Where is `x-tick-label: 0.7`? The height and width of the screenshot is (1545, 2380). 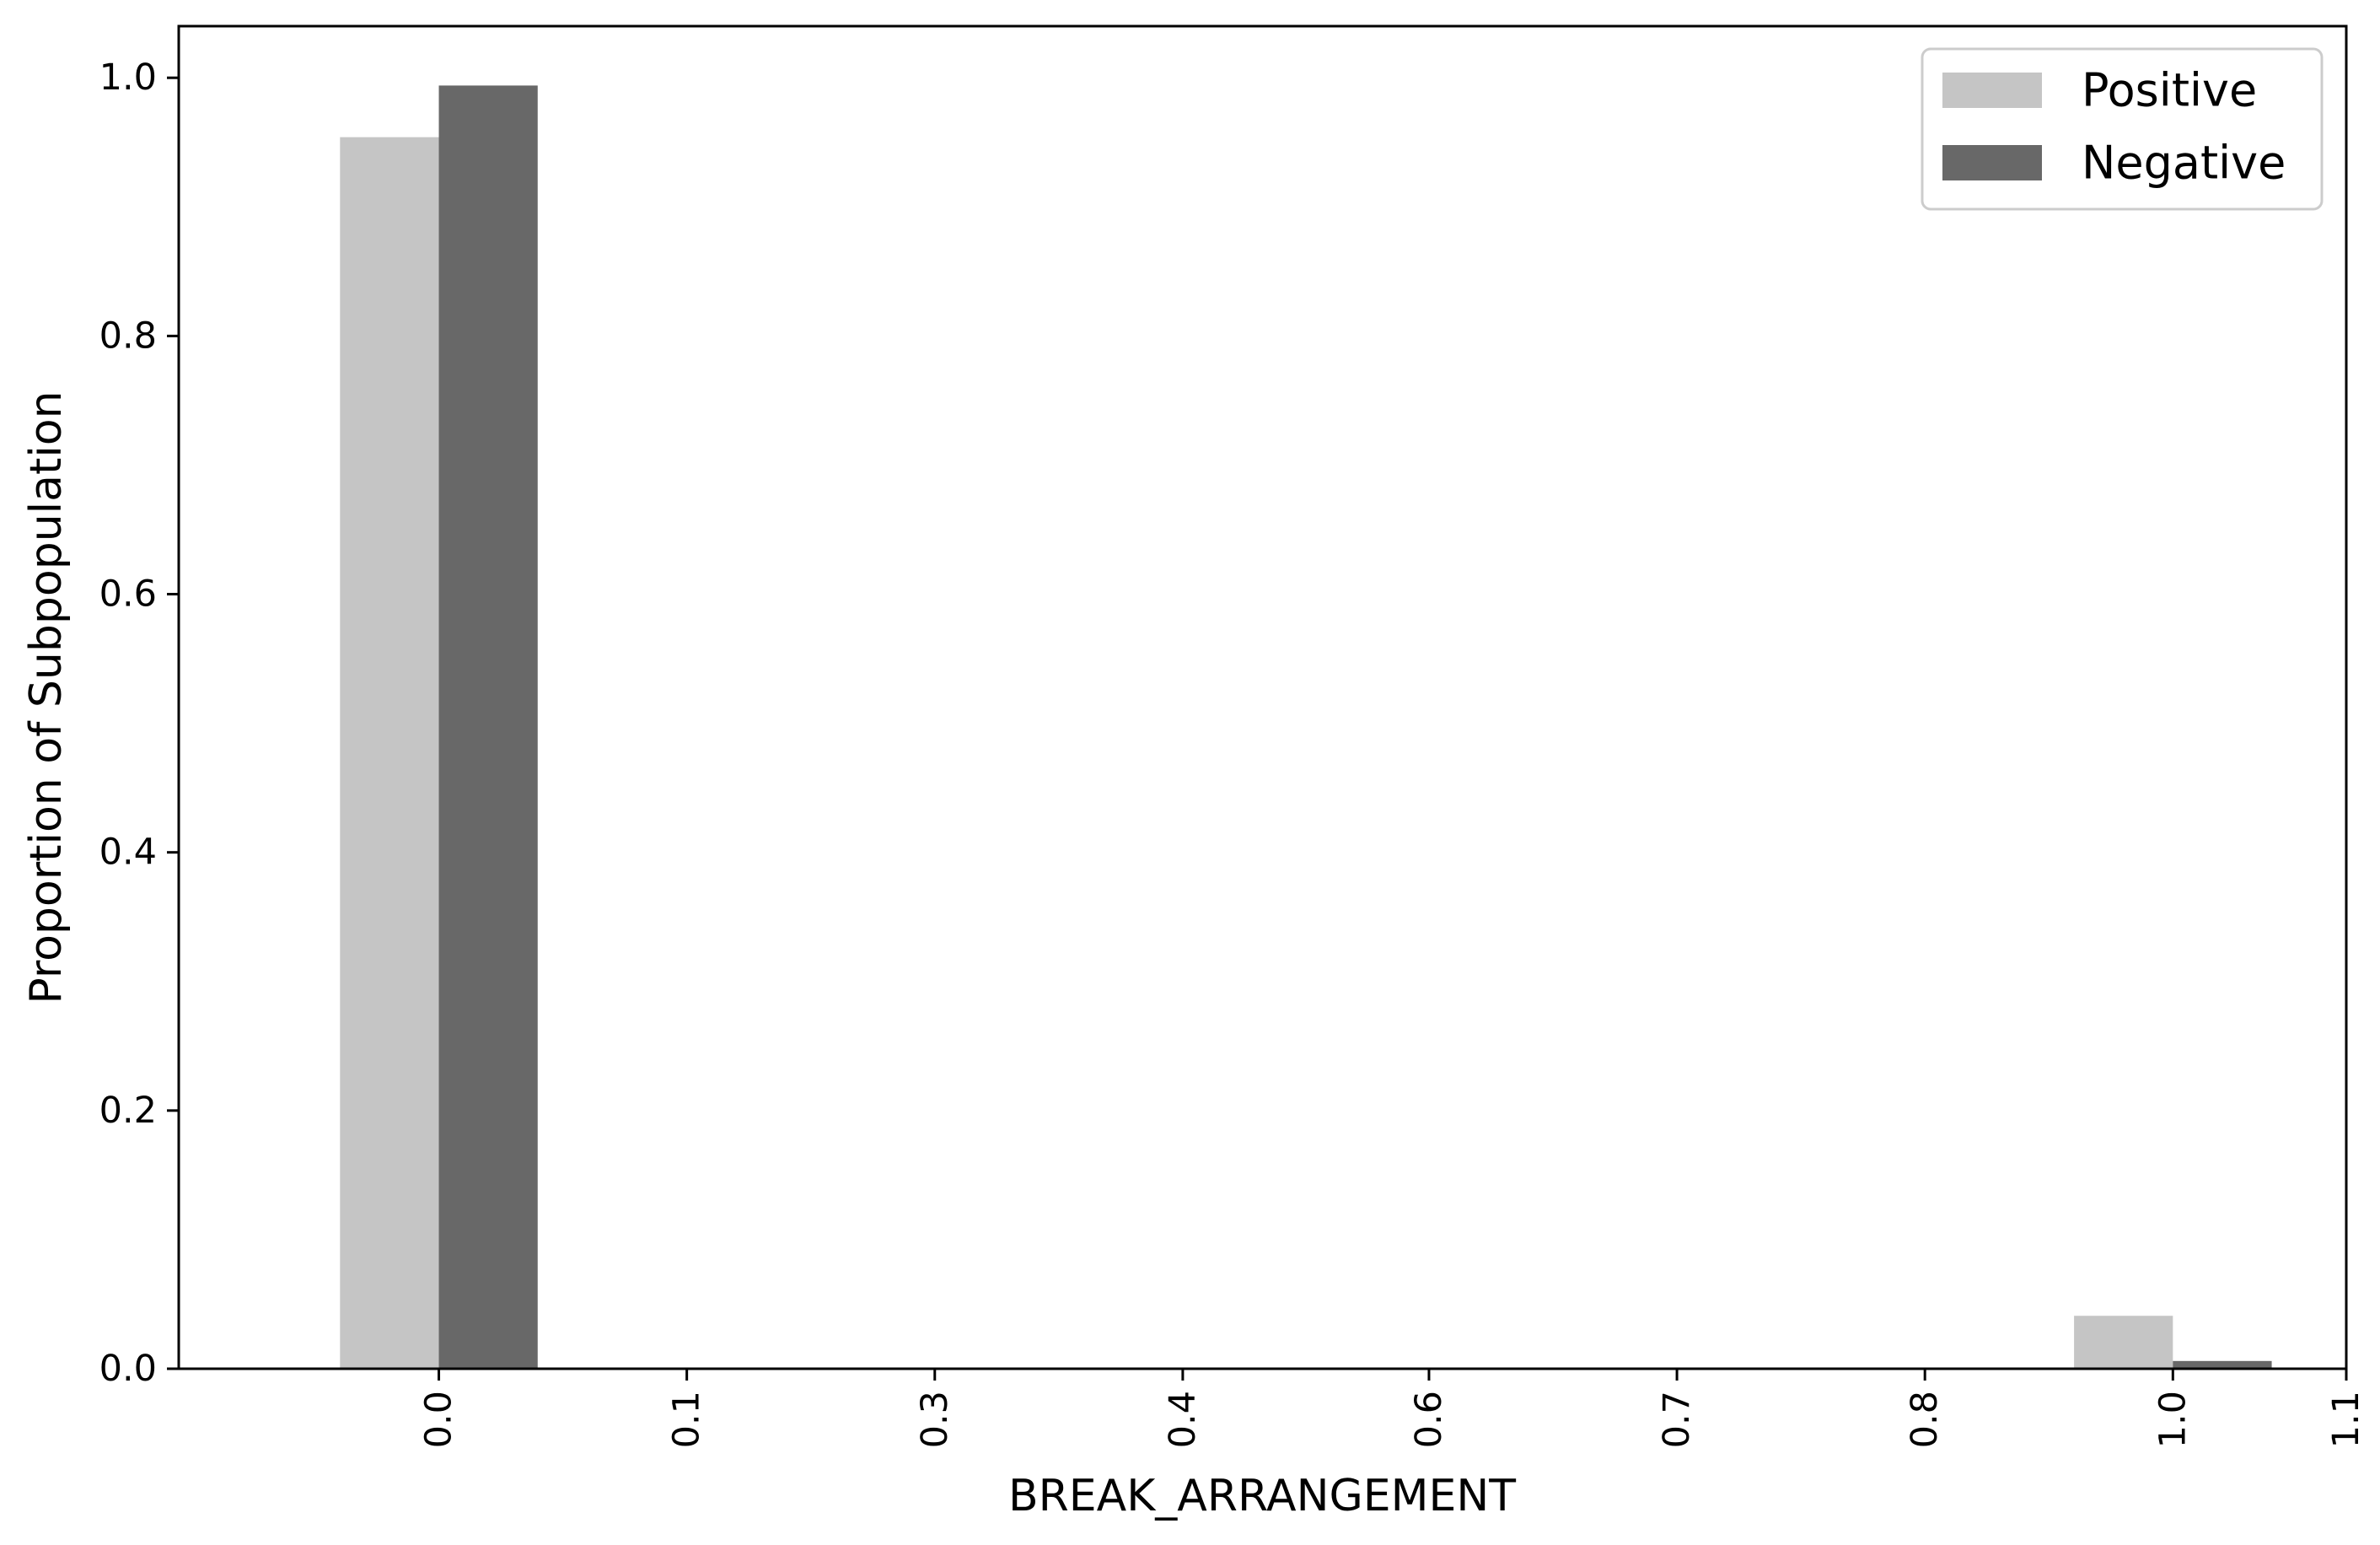
x-tick-label: 0.7 is located at coordinates (1677, 1419).